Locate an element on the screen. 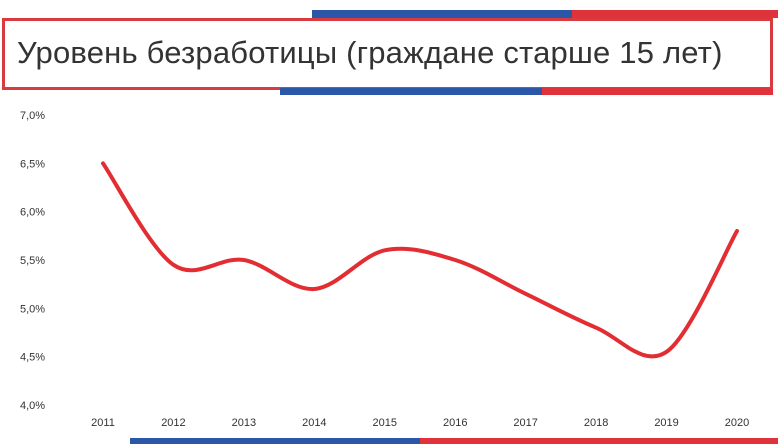  x-tick-label: 2014 is located at coordinates (314, 423).